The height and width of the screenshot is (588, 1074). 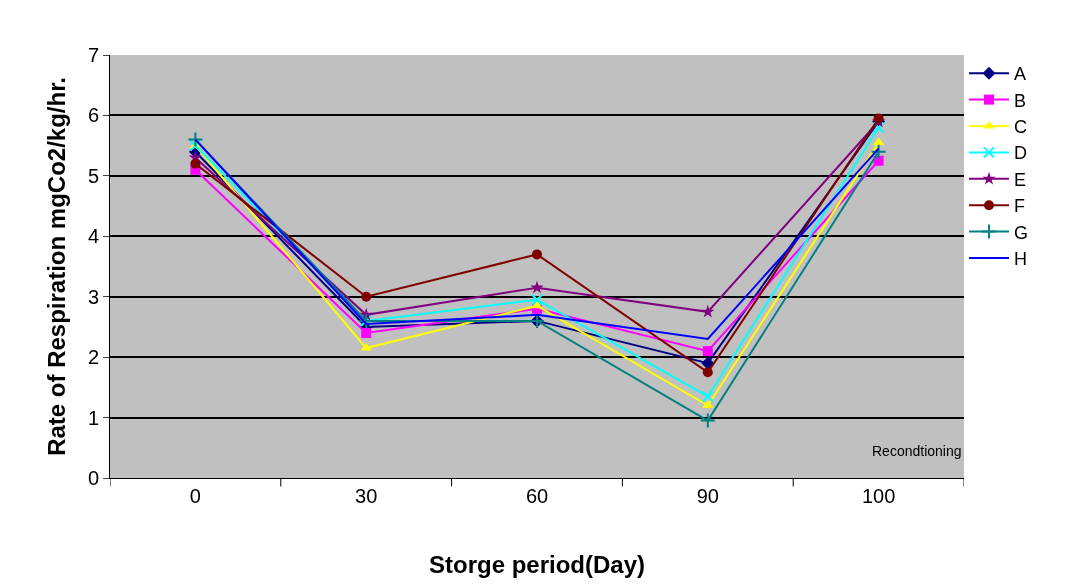 I want to click on annotation: Recondtioning, so click(x=917, y=451).